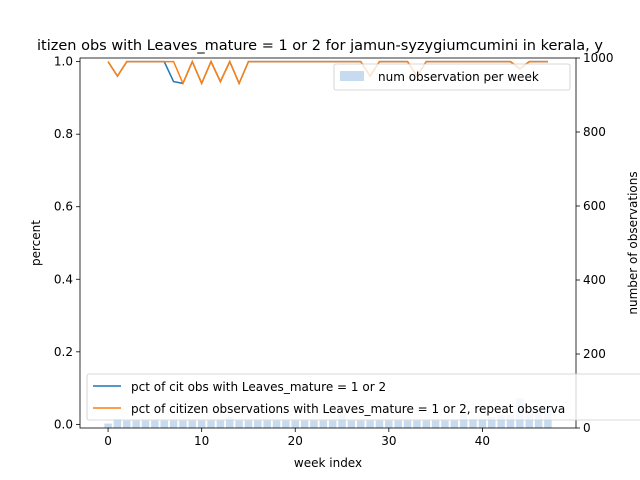  What do you see at coordinates (63, 207) in the screenshot?
I see `y-tick-label: 0.6` at bounding box center [63, 207].